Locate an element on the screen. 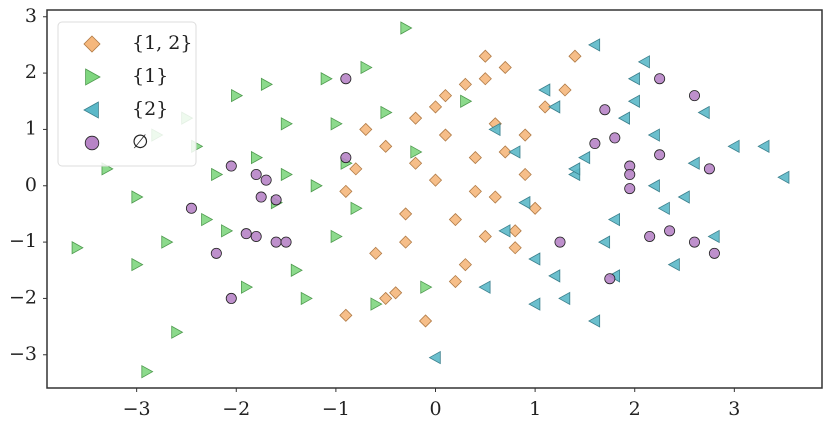 The image size is (831, 429). x-tick-label: 3 is located at coordinates (734, 409).